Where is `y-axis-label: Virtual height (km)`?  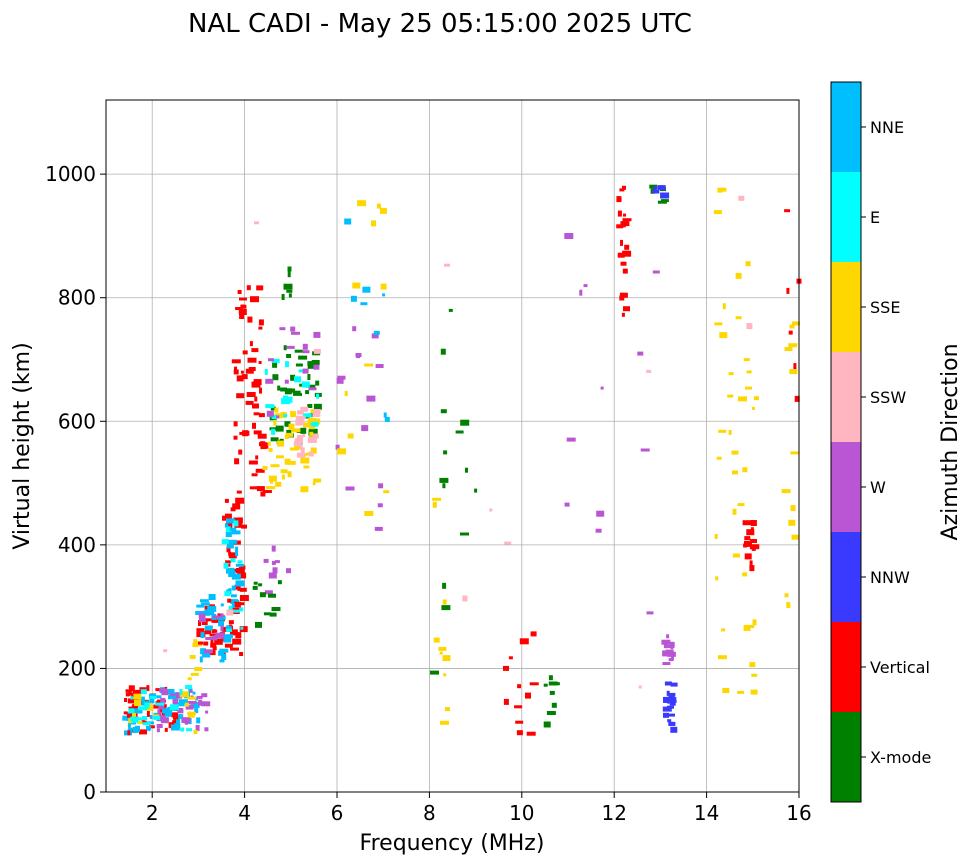
y-axis-label: Virtual height (km) is located at coordinates (22, 445).